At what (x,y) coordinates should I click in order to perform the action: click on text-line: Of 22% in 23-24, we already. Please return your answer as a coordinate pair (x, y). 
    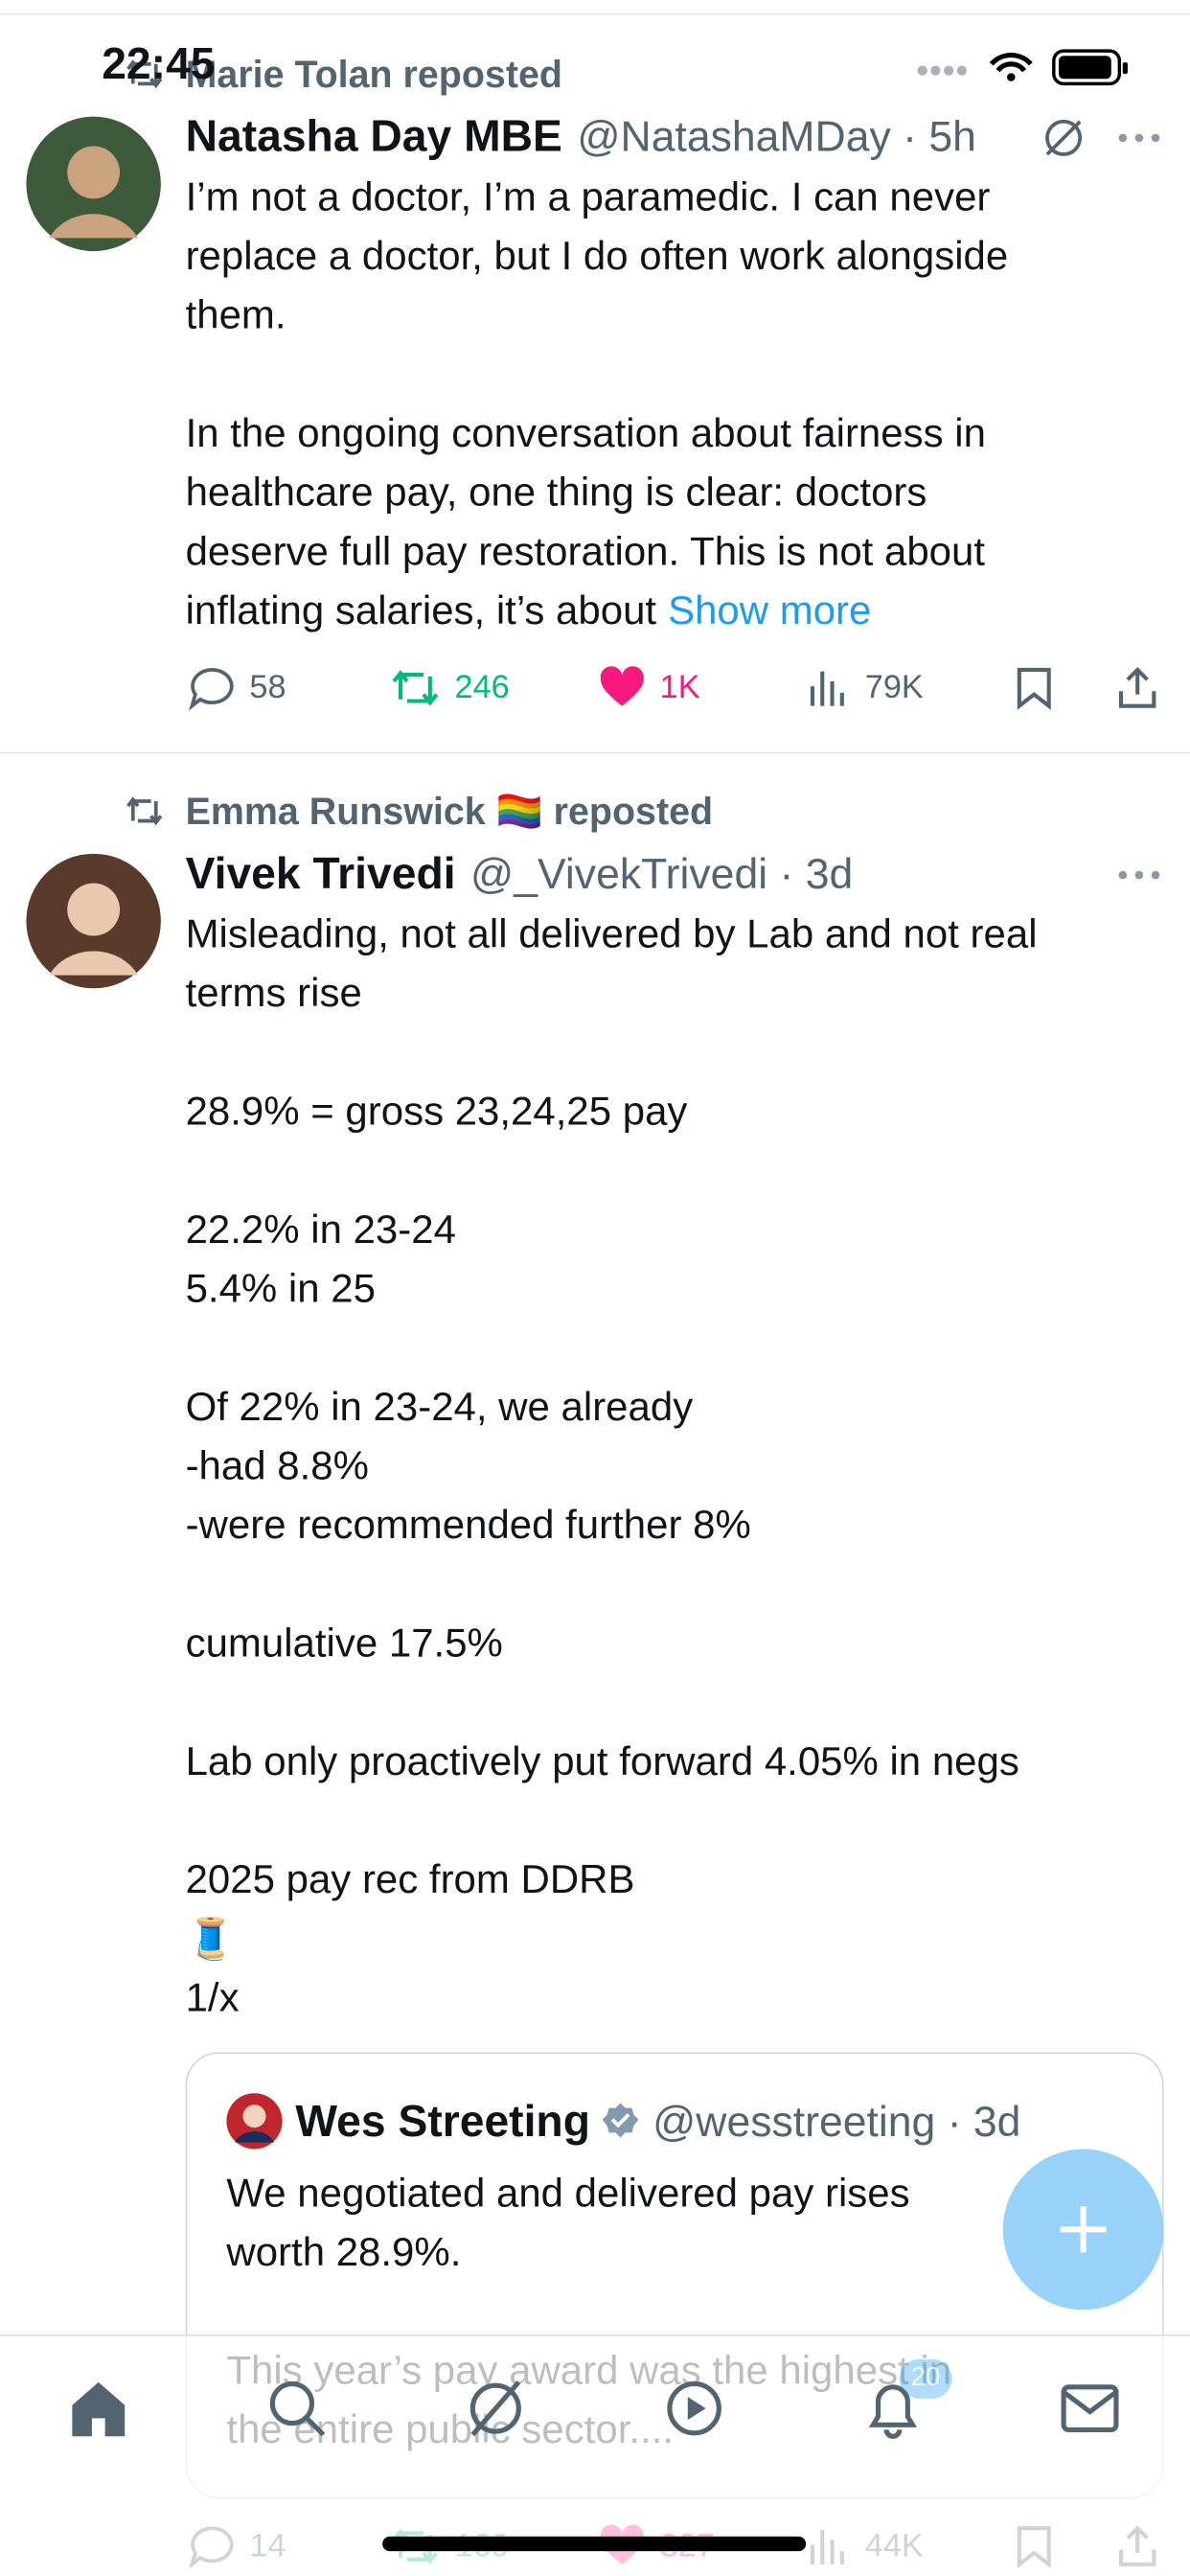
    Looking at the image, I should click on (440, 1408).